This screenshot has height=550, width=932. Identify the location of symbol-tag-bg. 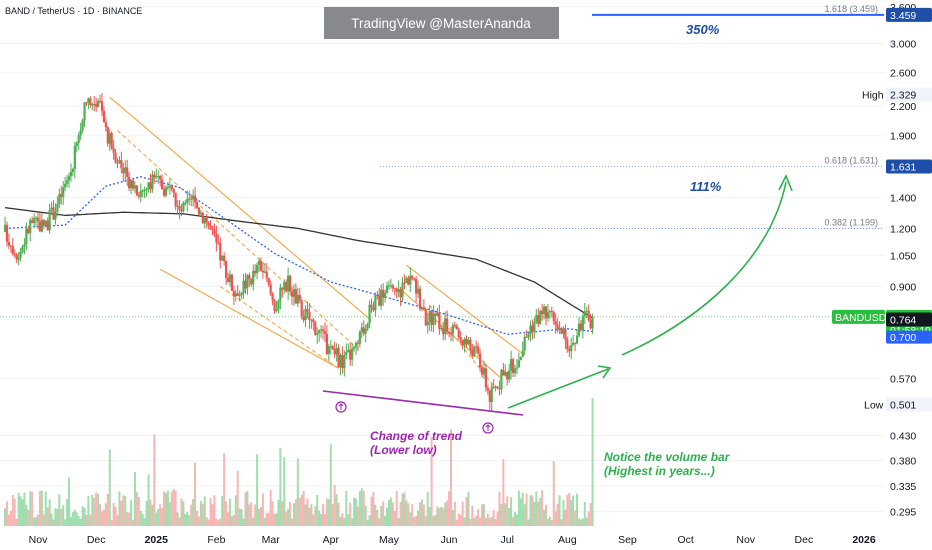
(858, 316).